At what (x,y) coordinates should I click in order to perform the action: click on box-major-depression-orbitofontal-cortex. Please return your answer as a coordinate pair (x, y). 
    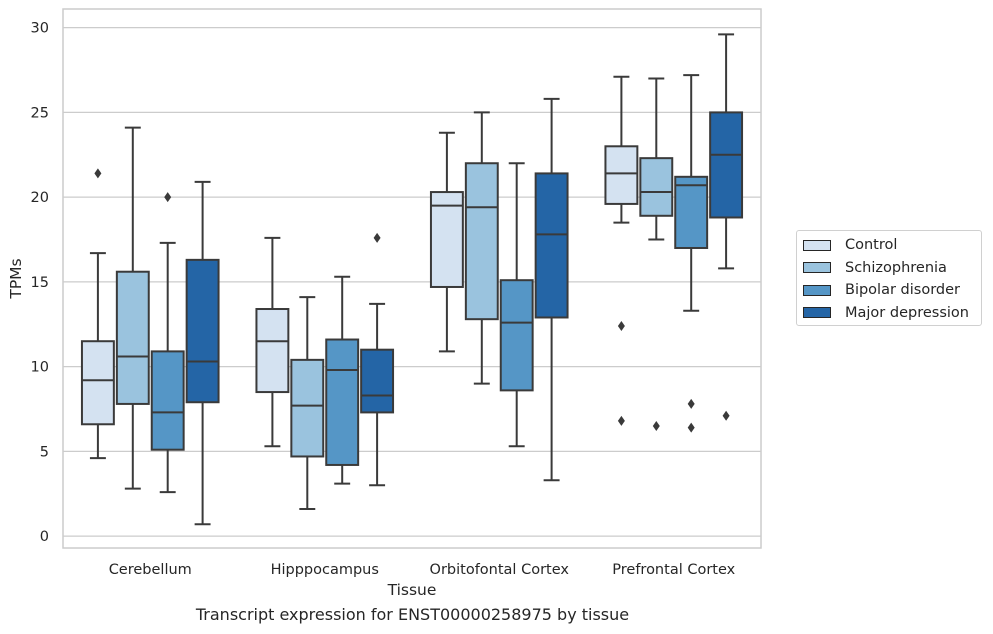
    Looking at the image, I should click on (551, 289).